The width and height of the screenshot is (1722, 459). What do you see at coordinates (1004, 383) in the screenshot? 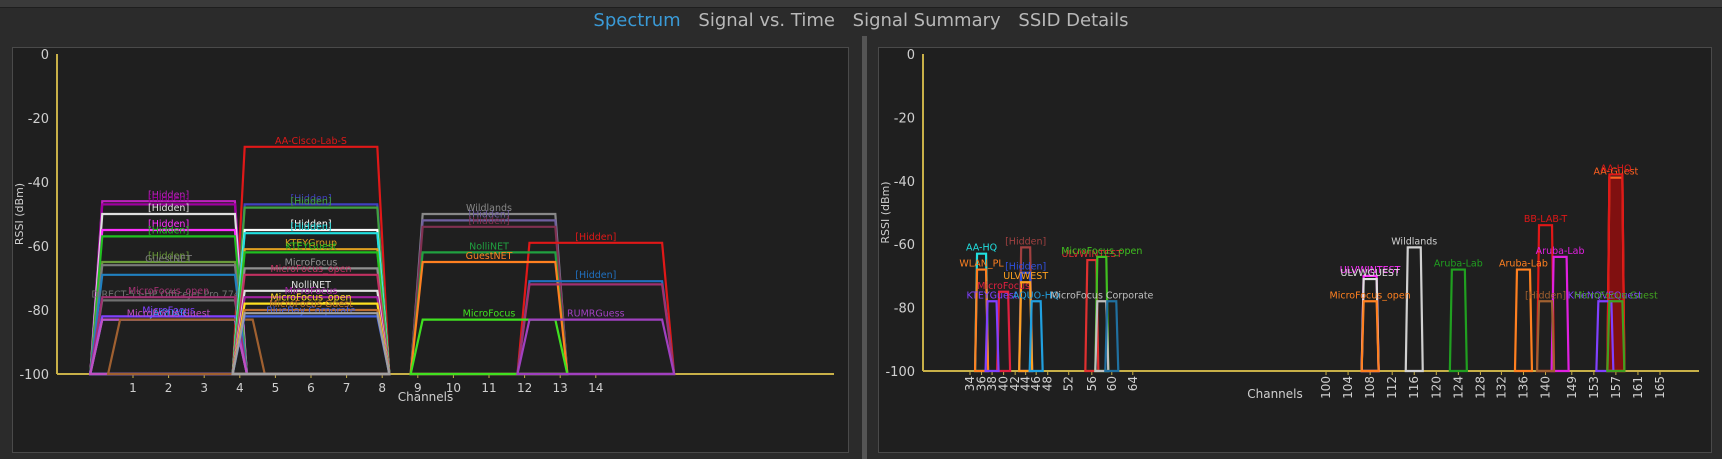
I see `x-tick-label: 40` at bounding box center [1004, 383].